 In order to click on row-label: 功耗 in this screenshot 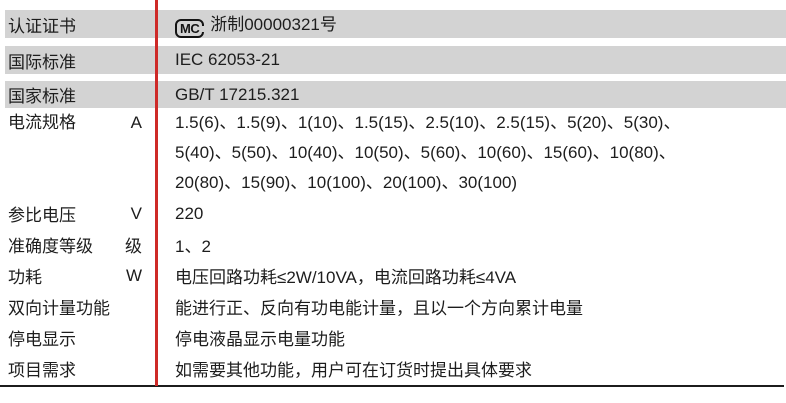, I will do `click(25, 277)`.